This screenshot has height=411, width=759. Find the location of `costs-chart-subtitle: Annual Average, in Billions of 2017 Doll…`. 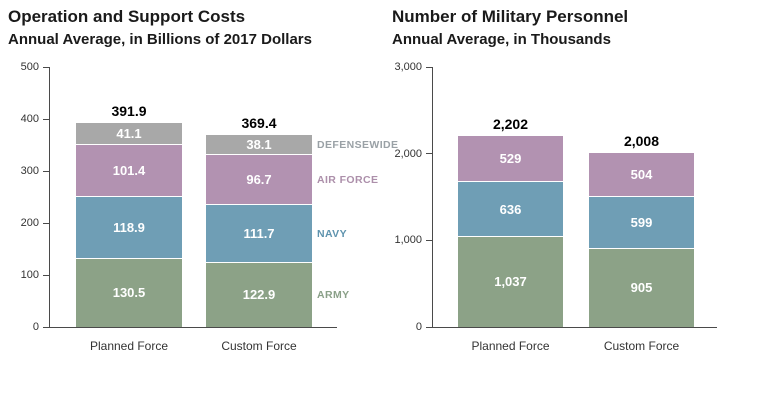

costs-chart-subtitle: Annual Average, in Billions of 2017 Doll… is located at coordinates (160, 39).